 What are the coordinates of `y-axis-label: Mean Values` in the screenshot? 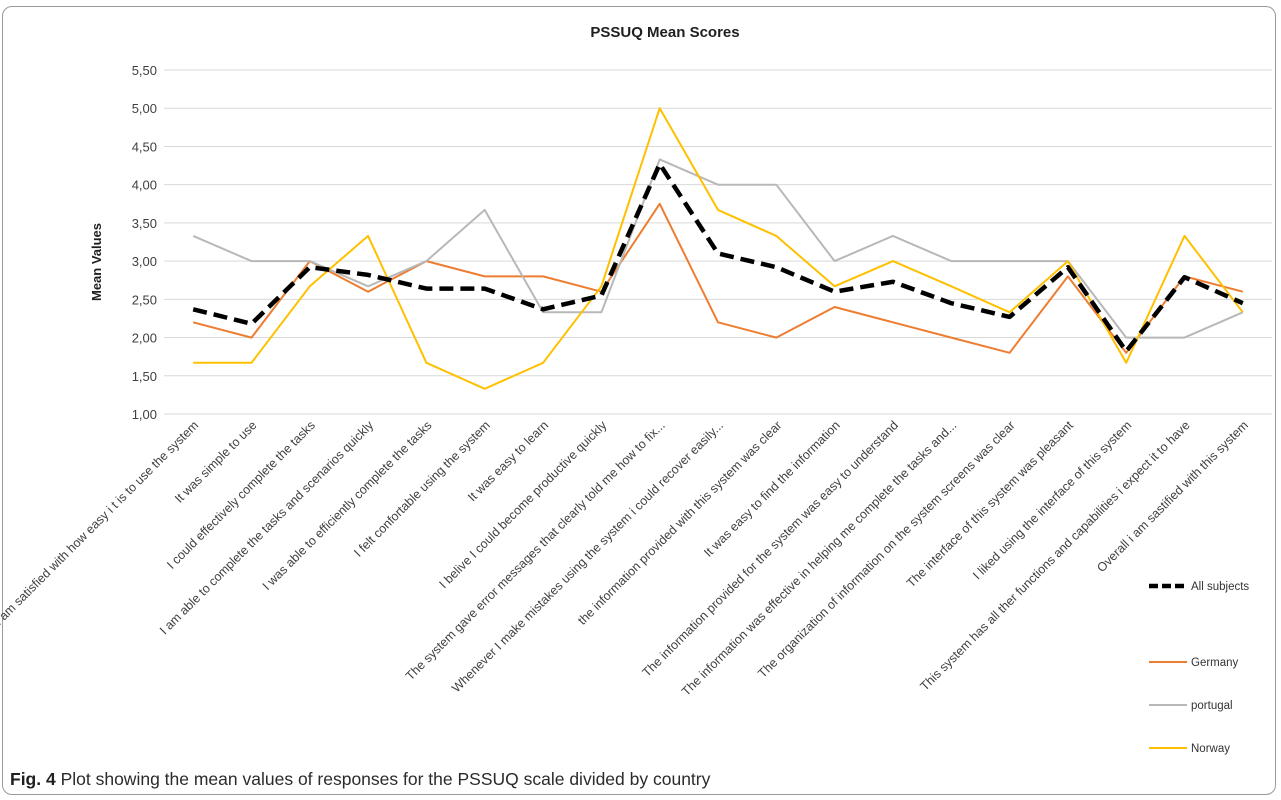 It's located at (96, 262).